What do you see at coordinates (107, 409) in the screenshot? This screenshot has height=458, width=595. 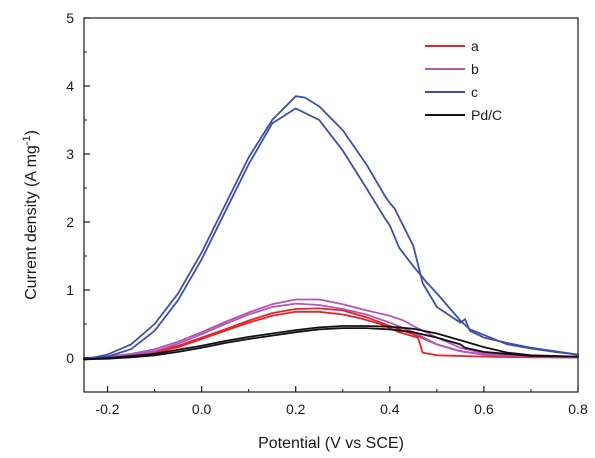 I see `x-tick-label: -0.2` at bounding box center [107, 409].